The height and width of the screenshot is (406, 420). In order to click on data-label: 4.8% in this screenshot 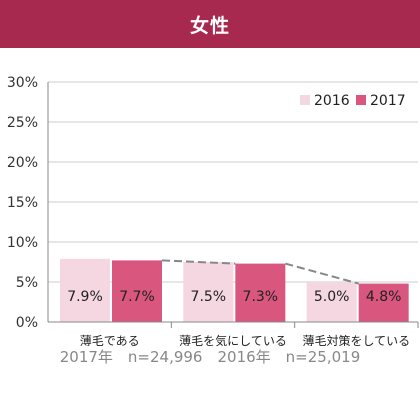, I will do `click(384, 297)`.